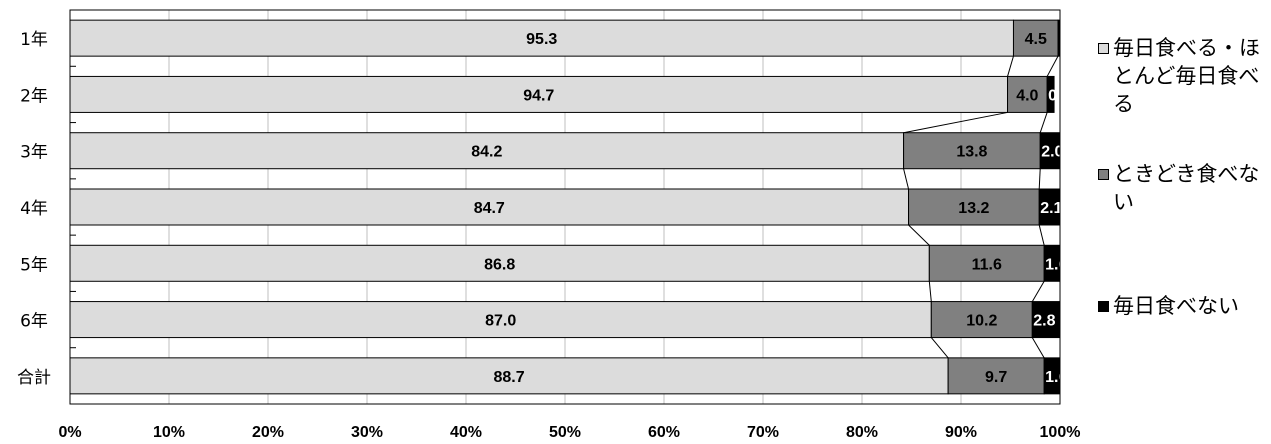 The width and height of the screenshot is (1271, 444). I want to click on legend-label-sometimes: ときどき食べない, so click(1186, 188).